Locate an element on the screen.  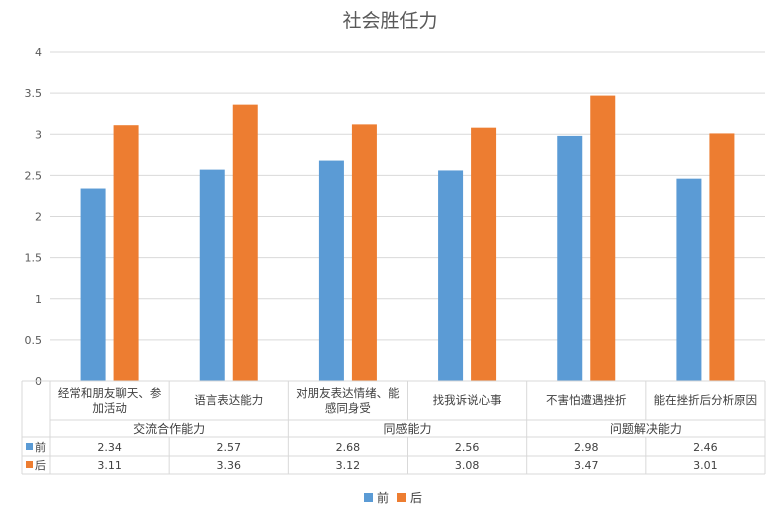
x-category-label: 找我诉说心事 is located at coordinates (467, 400).